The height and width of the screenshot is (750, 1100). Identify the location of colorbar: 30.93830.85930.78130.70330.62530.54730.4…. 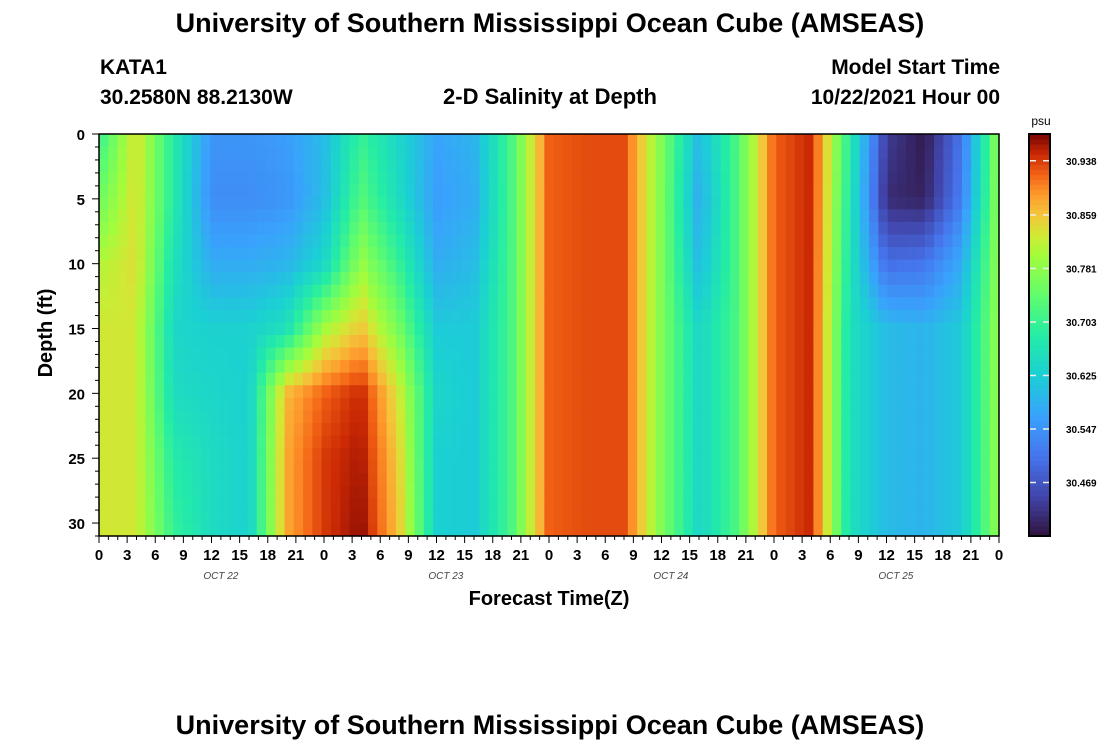
(1062, 335).